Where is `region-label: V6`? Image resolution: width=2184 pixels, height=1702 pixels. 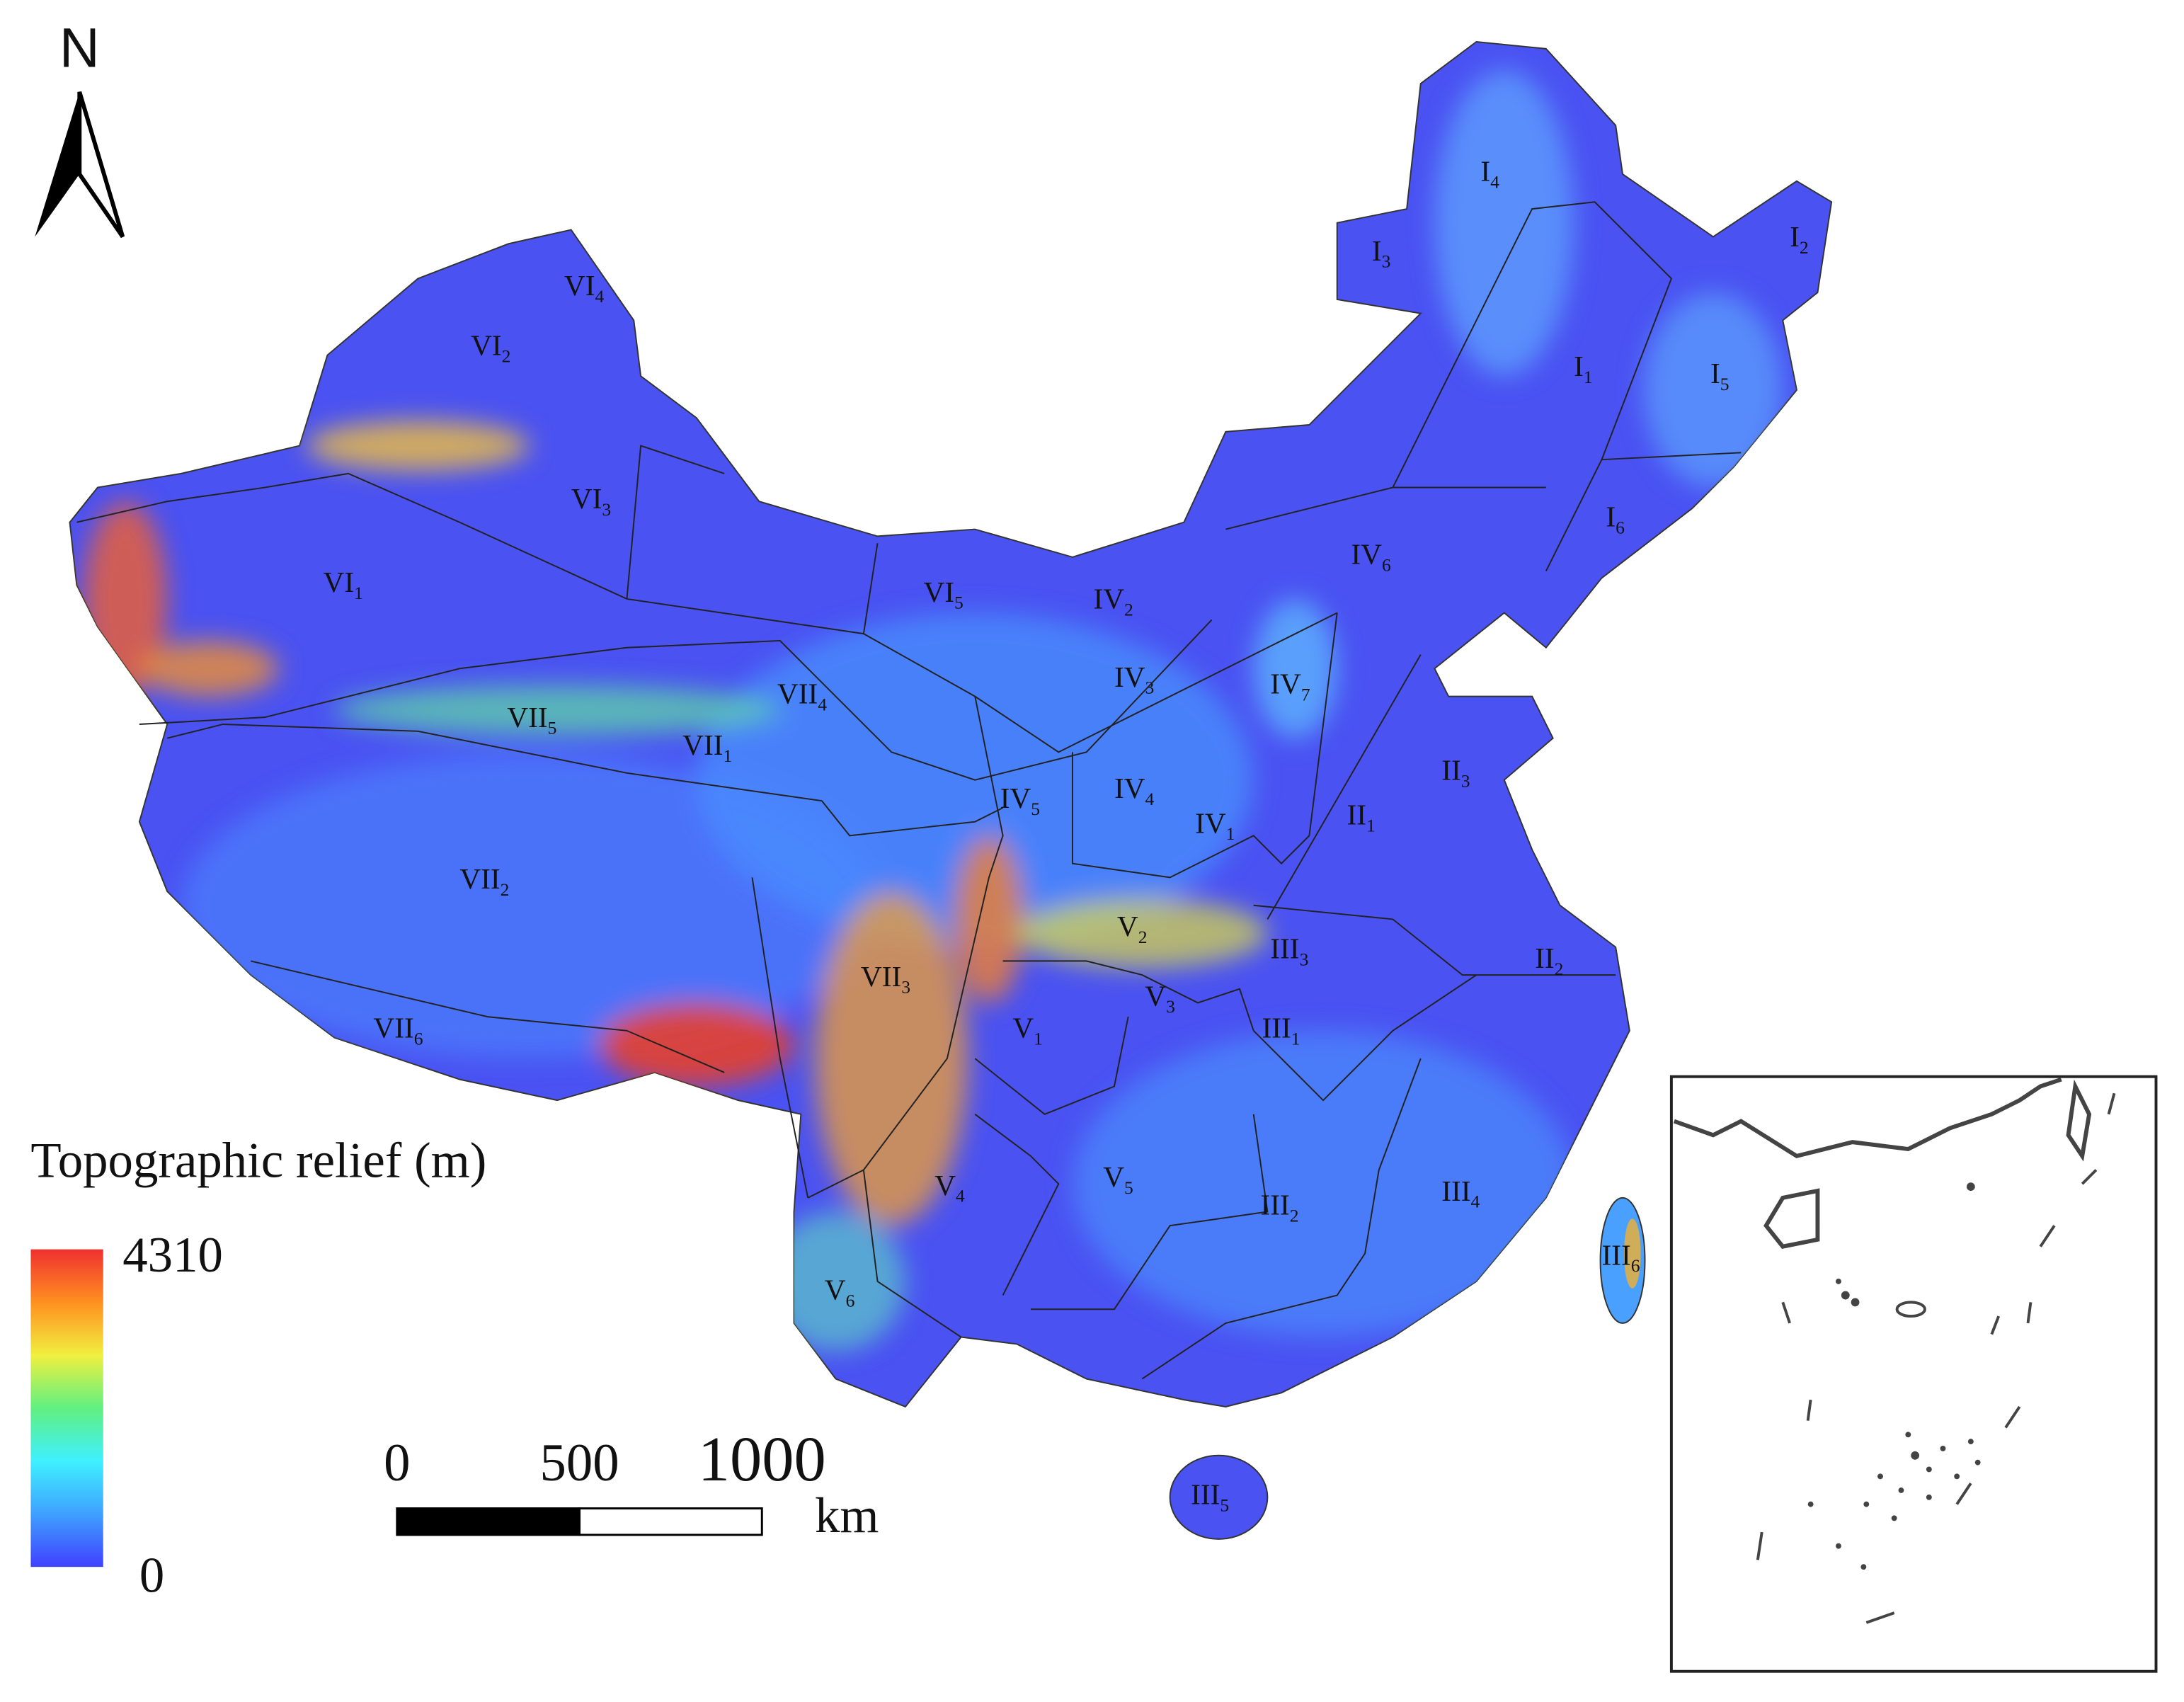
region-label: V6 is located at coordinates (840, 1291).